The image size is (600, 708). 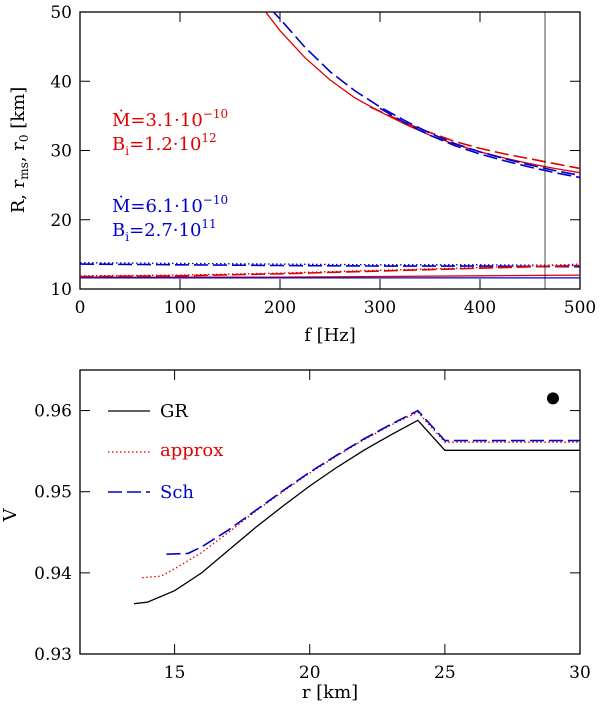 What do you see at coordinates (170, 119) in the screenshot?
I see `annotation-red-mdot: Ṁ=3.1·10−10` at bounding box center [170, 119].